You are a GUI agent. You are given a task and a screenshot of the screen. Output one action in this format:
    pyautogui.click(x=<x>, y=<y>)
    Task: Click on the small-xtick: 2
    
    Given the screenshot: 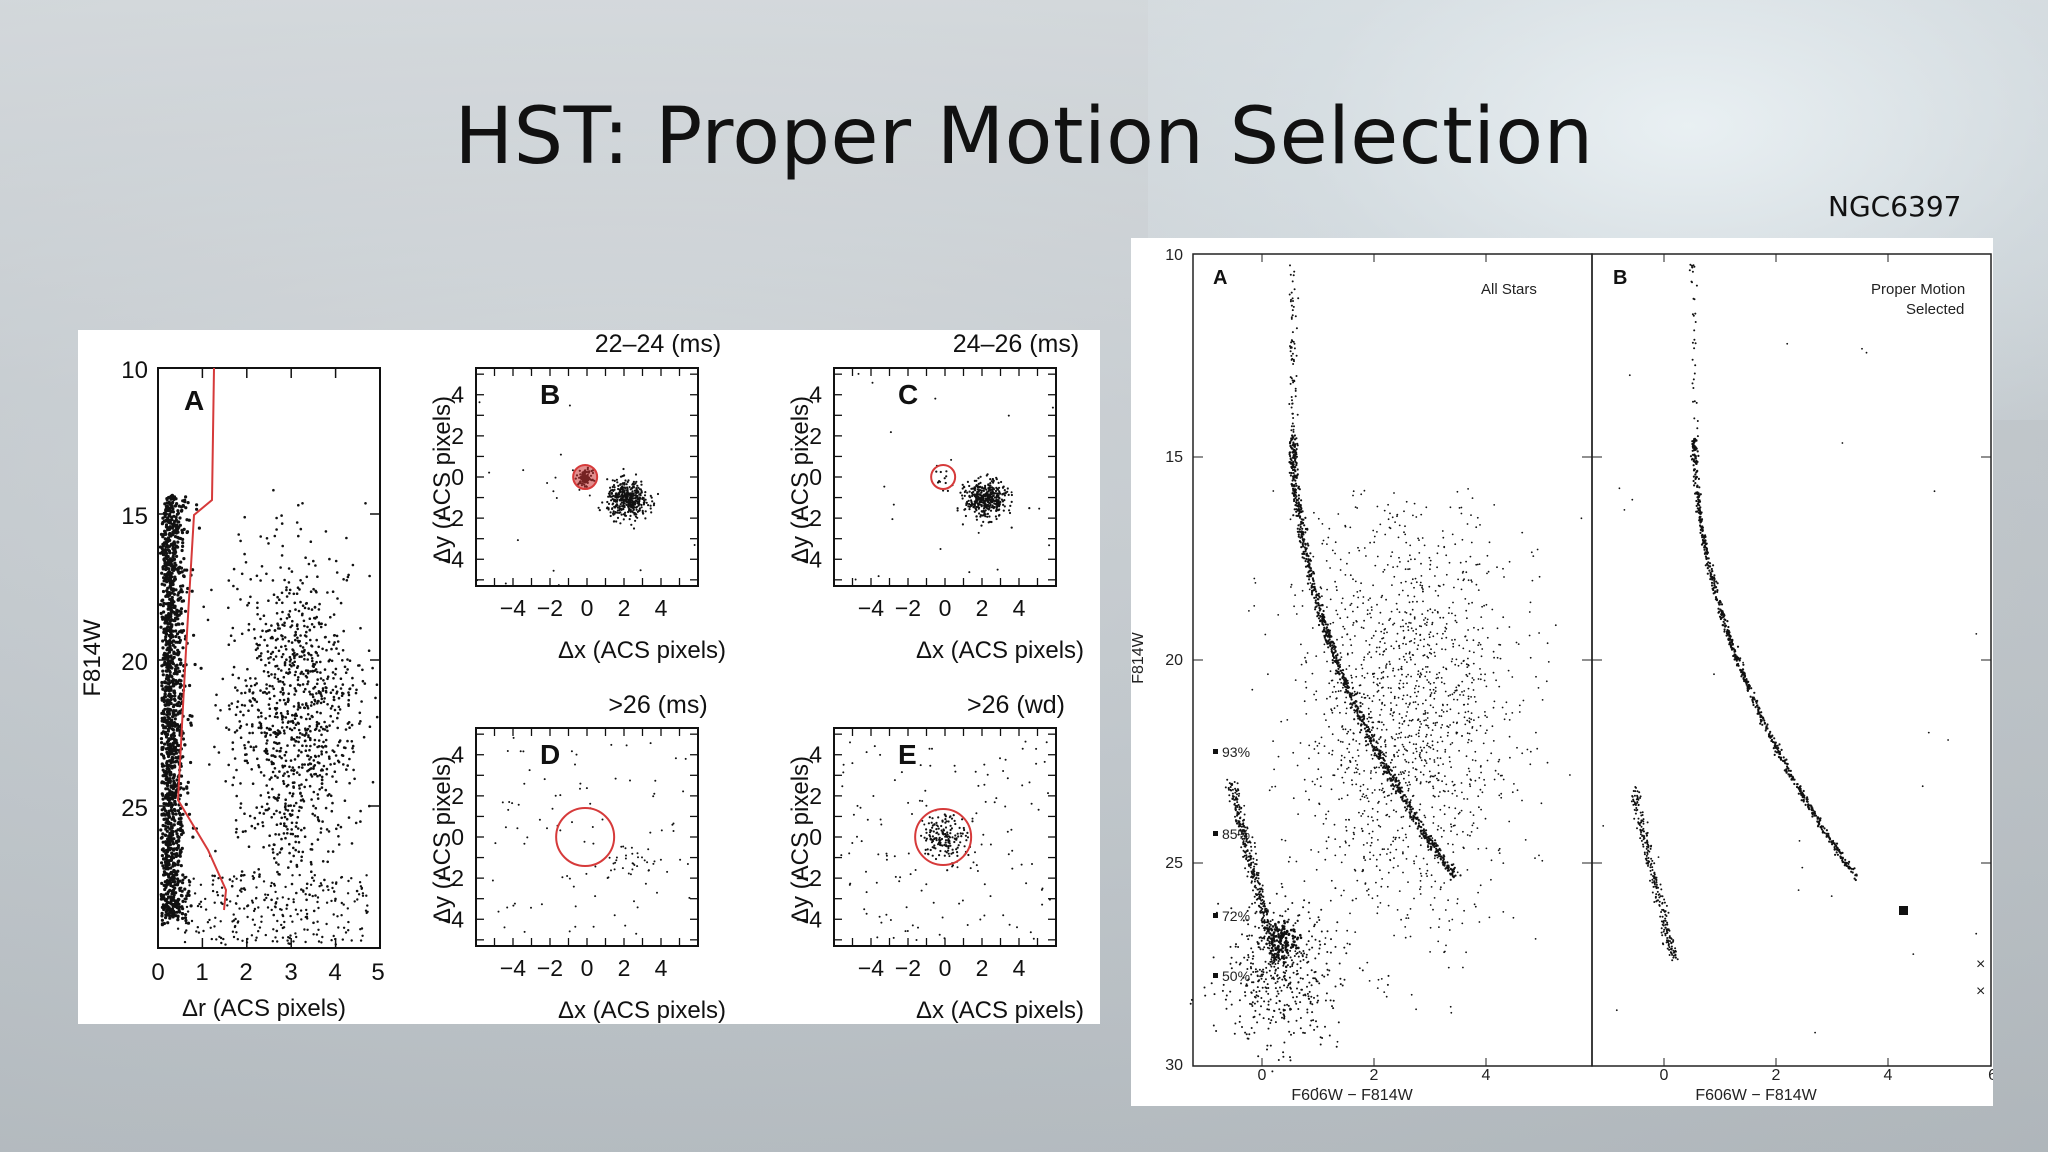 What is the action you would take?
    pyautogui.click(x=982, y=968)
    